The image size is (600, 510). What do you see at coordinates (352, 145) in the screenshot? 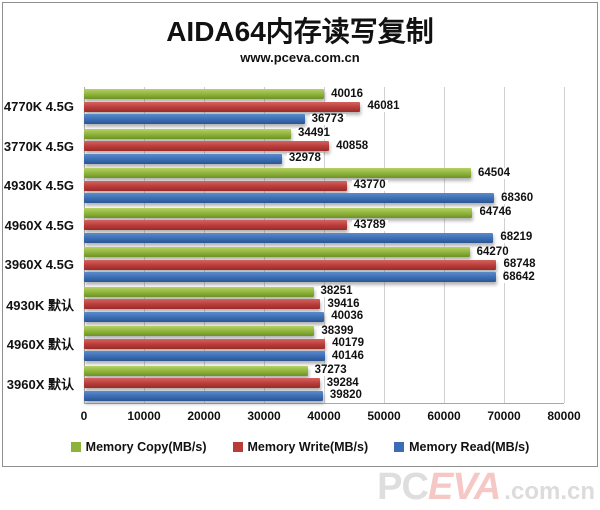
I see `value-label: 40858` at bounding box center [352, 145].